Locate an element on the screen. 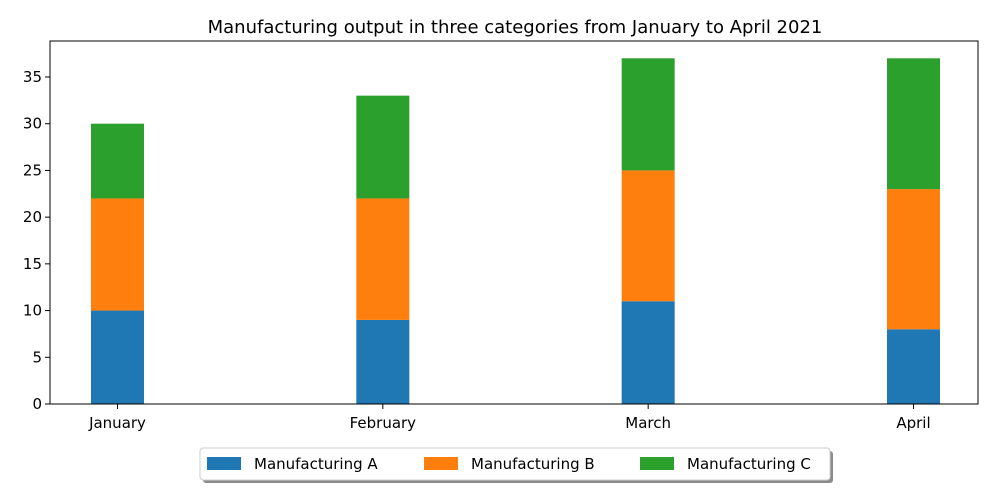  x-tick-label: March is located at coordinates (648, 423).